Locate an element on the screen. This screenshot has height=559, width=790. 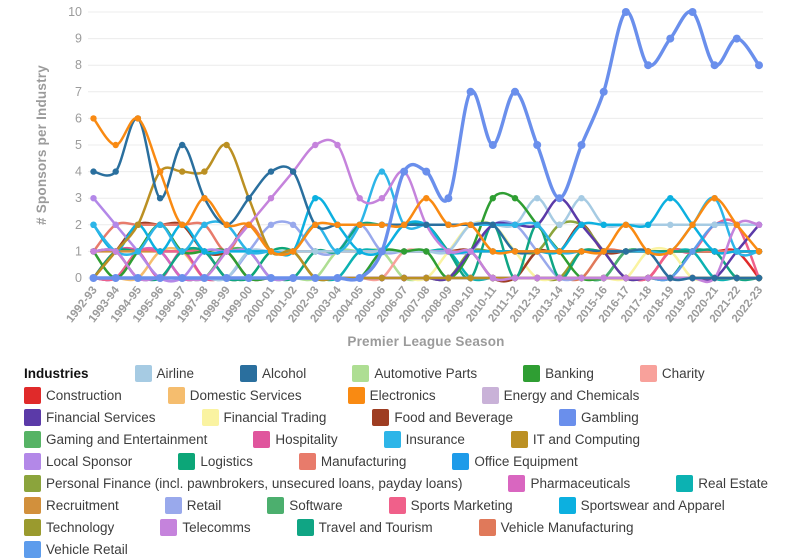
legend-item-charity: Charity is located at coordinates (672, 373).